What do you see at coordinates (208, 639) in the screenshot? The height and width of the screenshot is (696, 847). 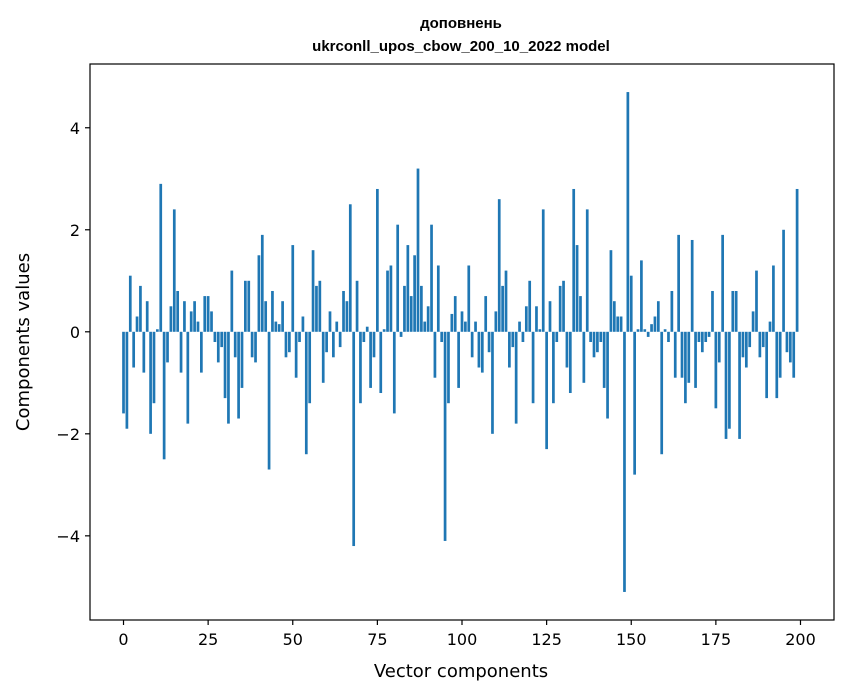 I see `x-tick-label-25: 25` at bounding box center [208, 639].